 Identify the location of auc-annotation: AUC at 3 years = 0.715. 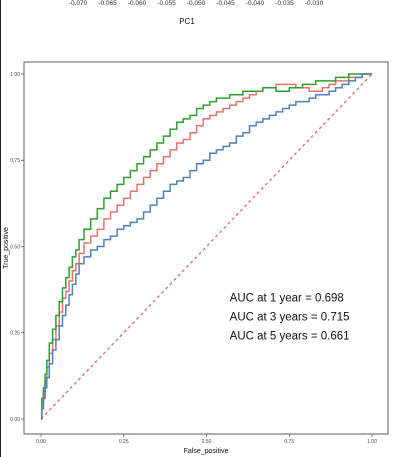
(290, 318).